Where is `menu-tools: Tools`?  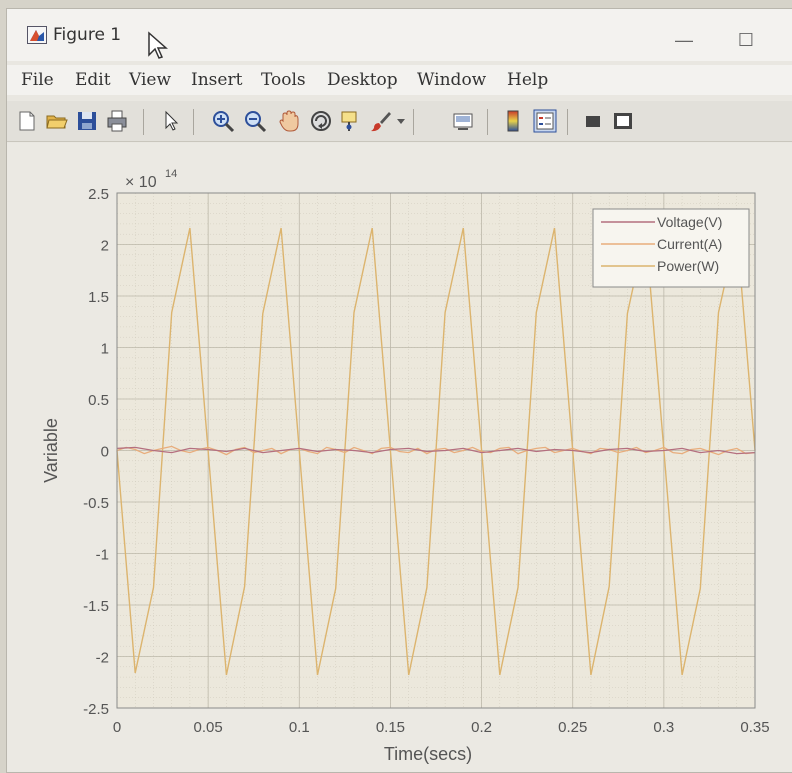
menu-tools: Tools is located at coordinates (283, 80).